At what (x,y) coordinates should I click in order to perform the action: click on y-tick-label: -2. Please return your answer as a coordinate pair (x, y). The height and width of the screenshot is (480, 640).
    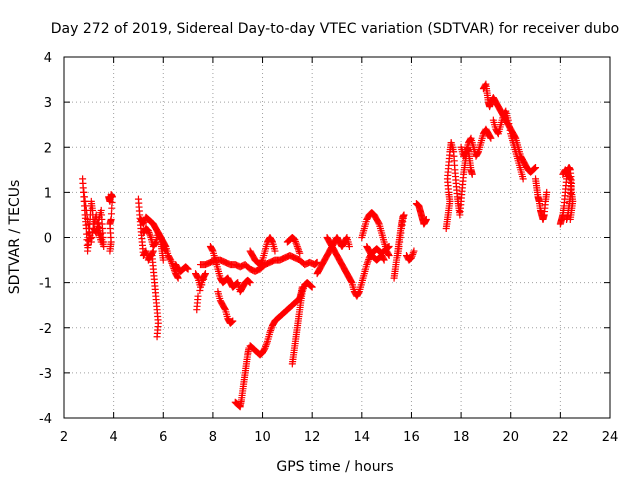
    Looking at the image, I should click on (45, 329).